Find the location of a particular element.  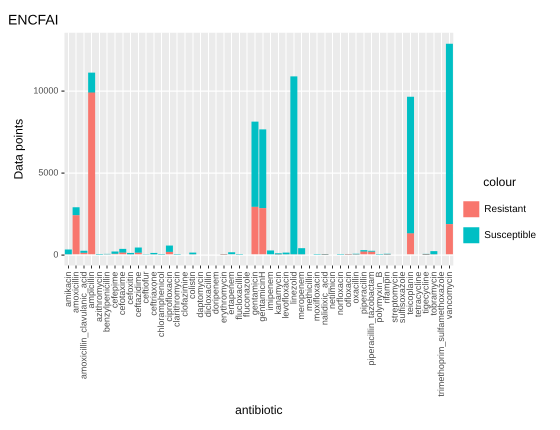

x-tick-label: piperacillin_tazobactam is located at coordinates (371, 319).